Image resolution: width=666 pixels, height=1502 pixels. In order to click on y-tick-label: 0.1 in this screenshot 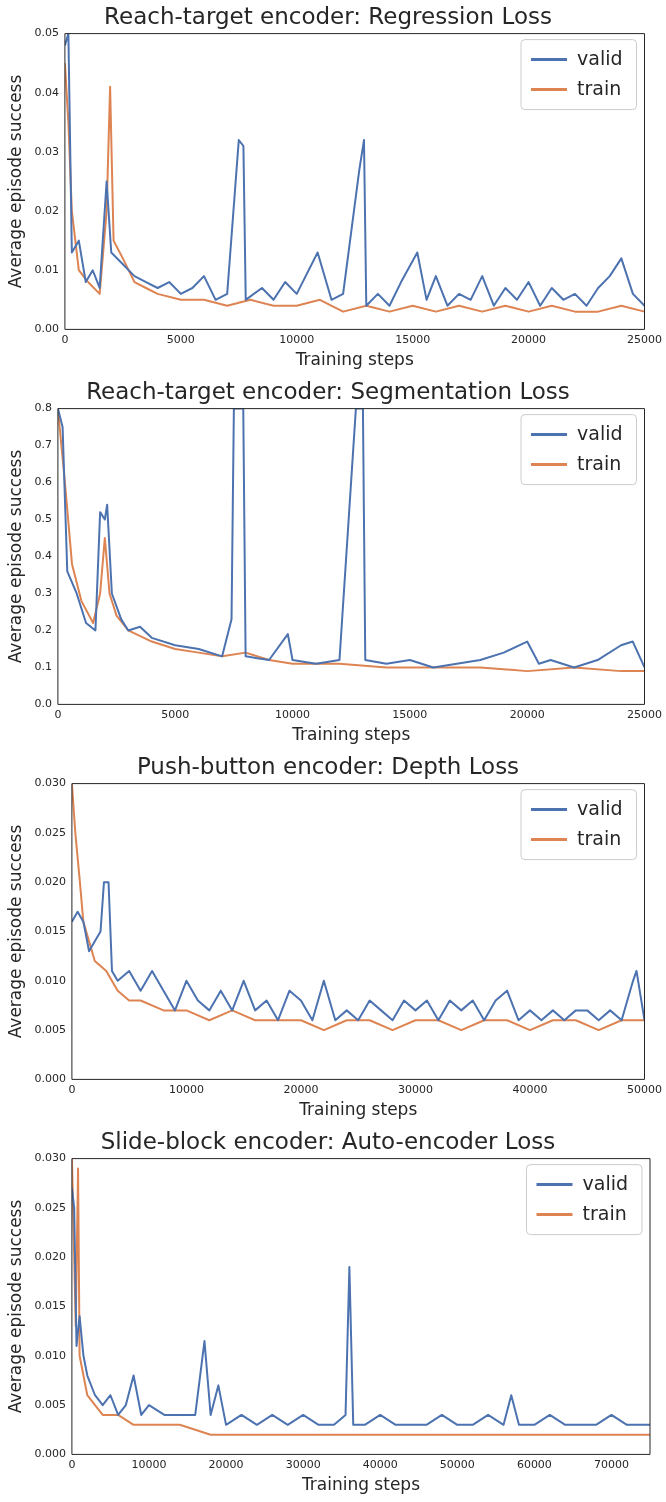, I will do `click(43, 667)`.